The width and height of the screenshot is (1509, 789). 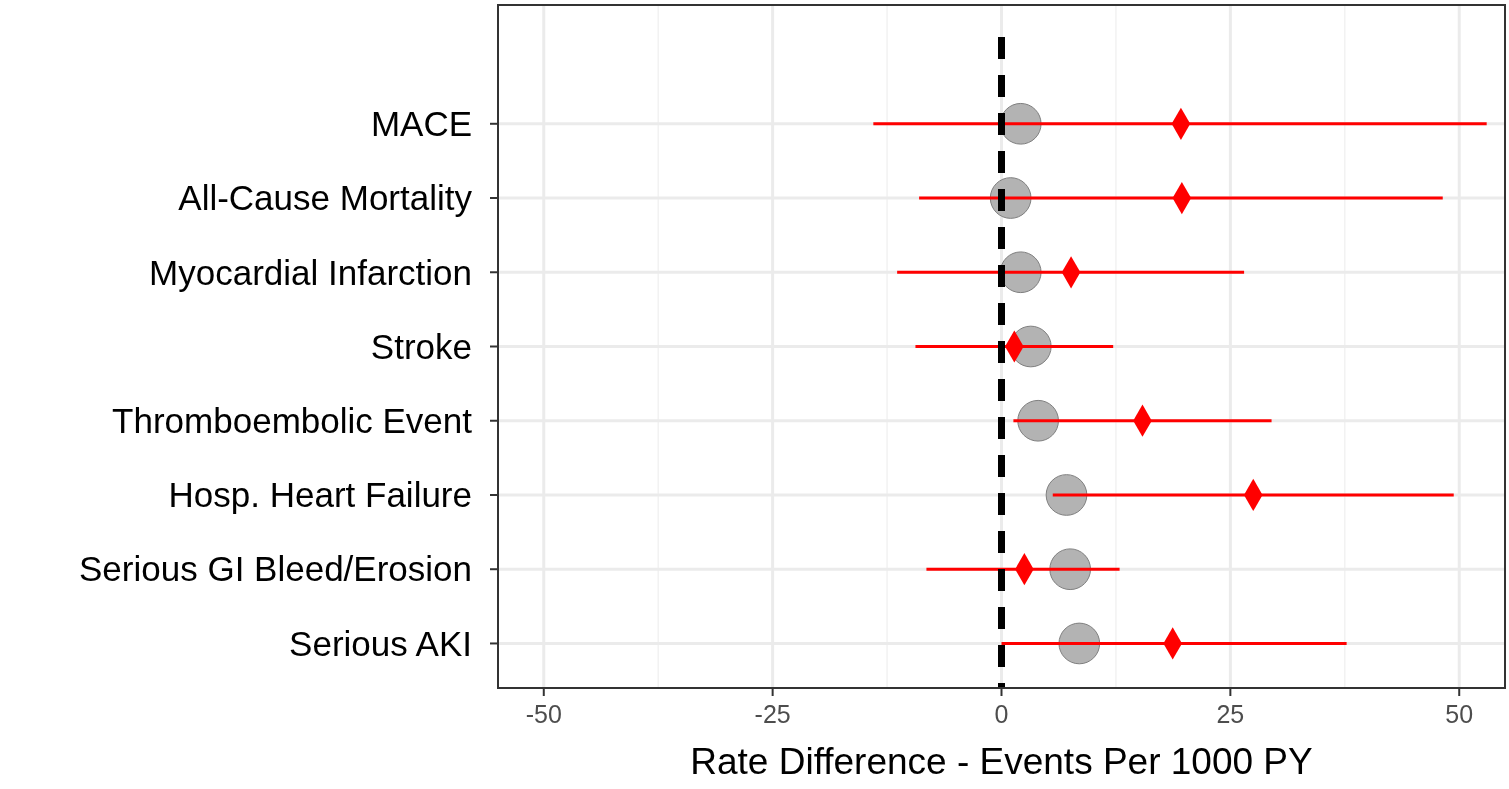 What do you see at coordinates (421, 124) in the screenshot?
I see `y-tick-label: MACE` at bounding box center [421, 124].